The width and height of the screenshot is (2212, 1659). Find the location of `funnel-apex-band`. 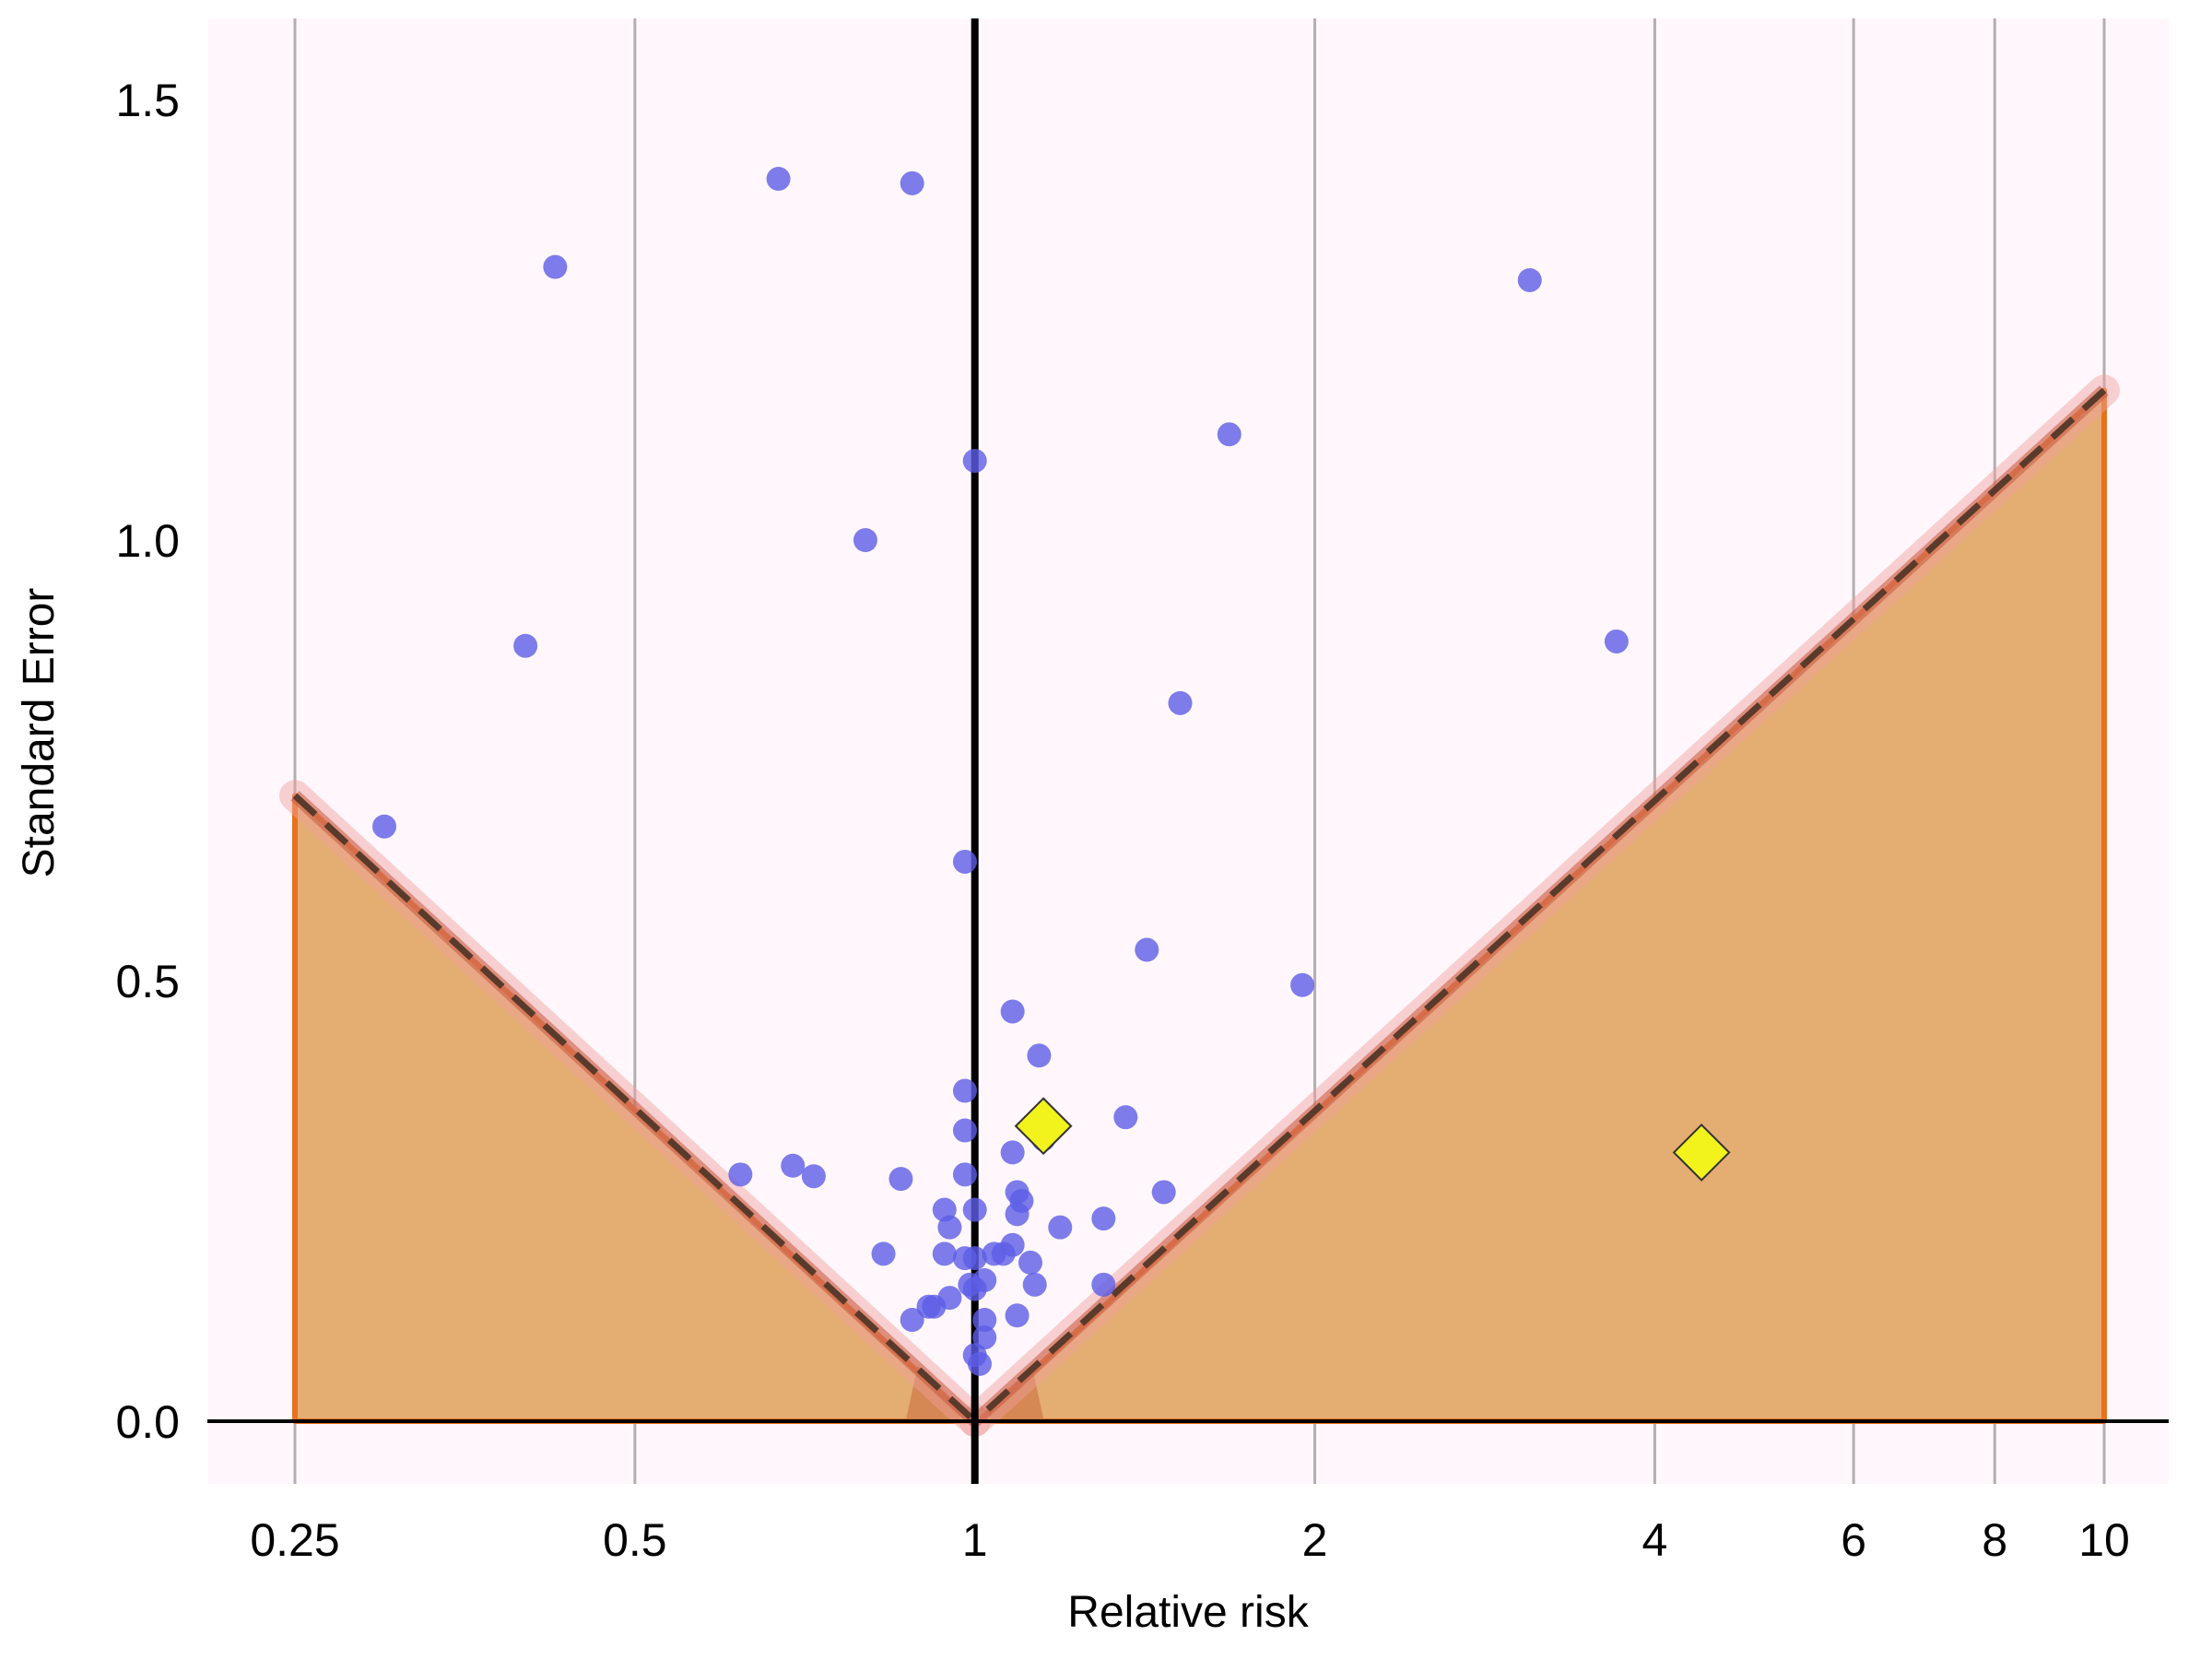

funnel-apex-band is located at coordinates (974, 1393).